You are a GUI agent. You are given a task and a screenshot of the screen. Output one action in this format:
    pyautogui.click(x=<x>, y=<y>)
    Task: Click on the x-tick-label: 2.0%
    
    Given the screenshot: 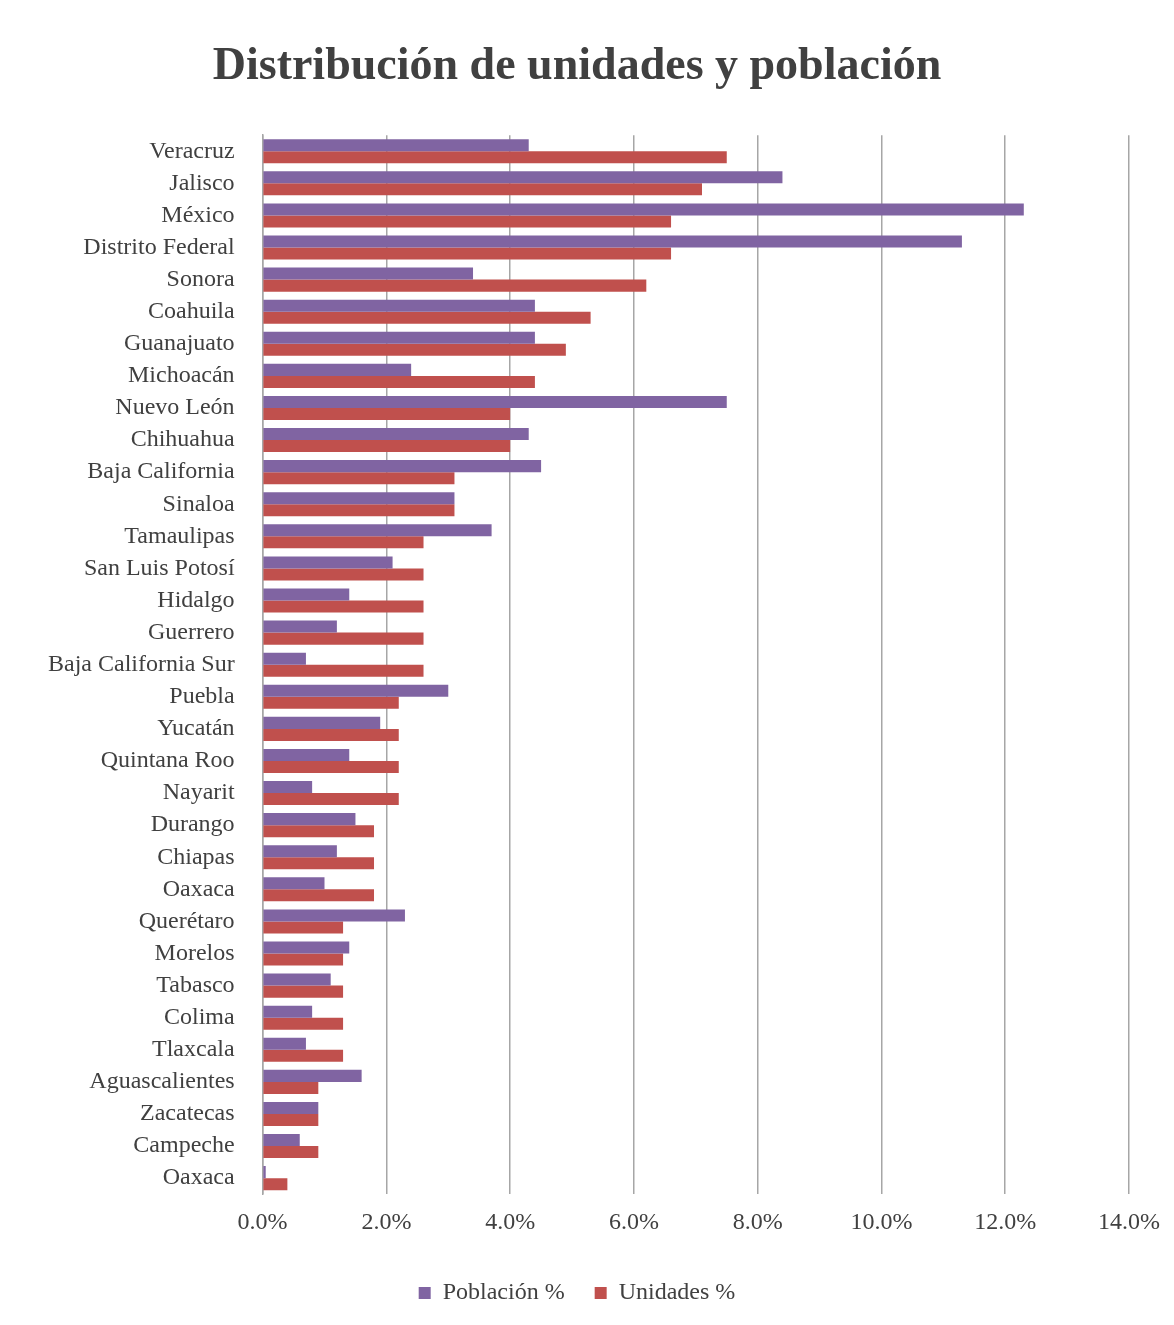 What is the action you would take?
    pyautogui.click(x=386, y=1220)
    